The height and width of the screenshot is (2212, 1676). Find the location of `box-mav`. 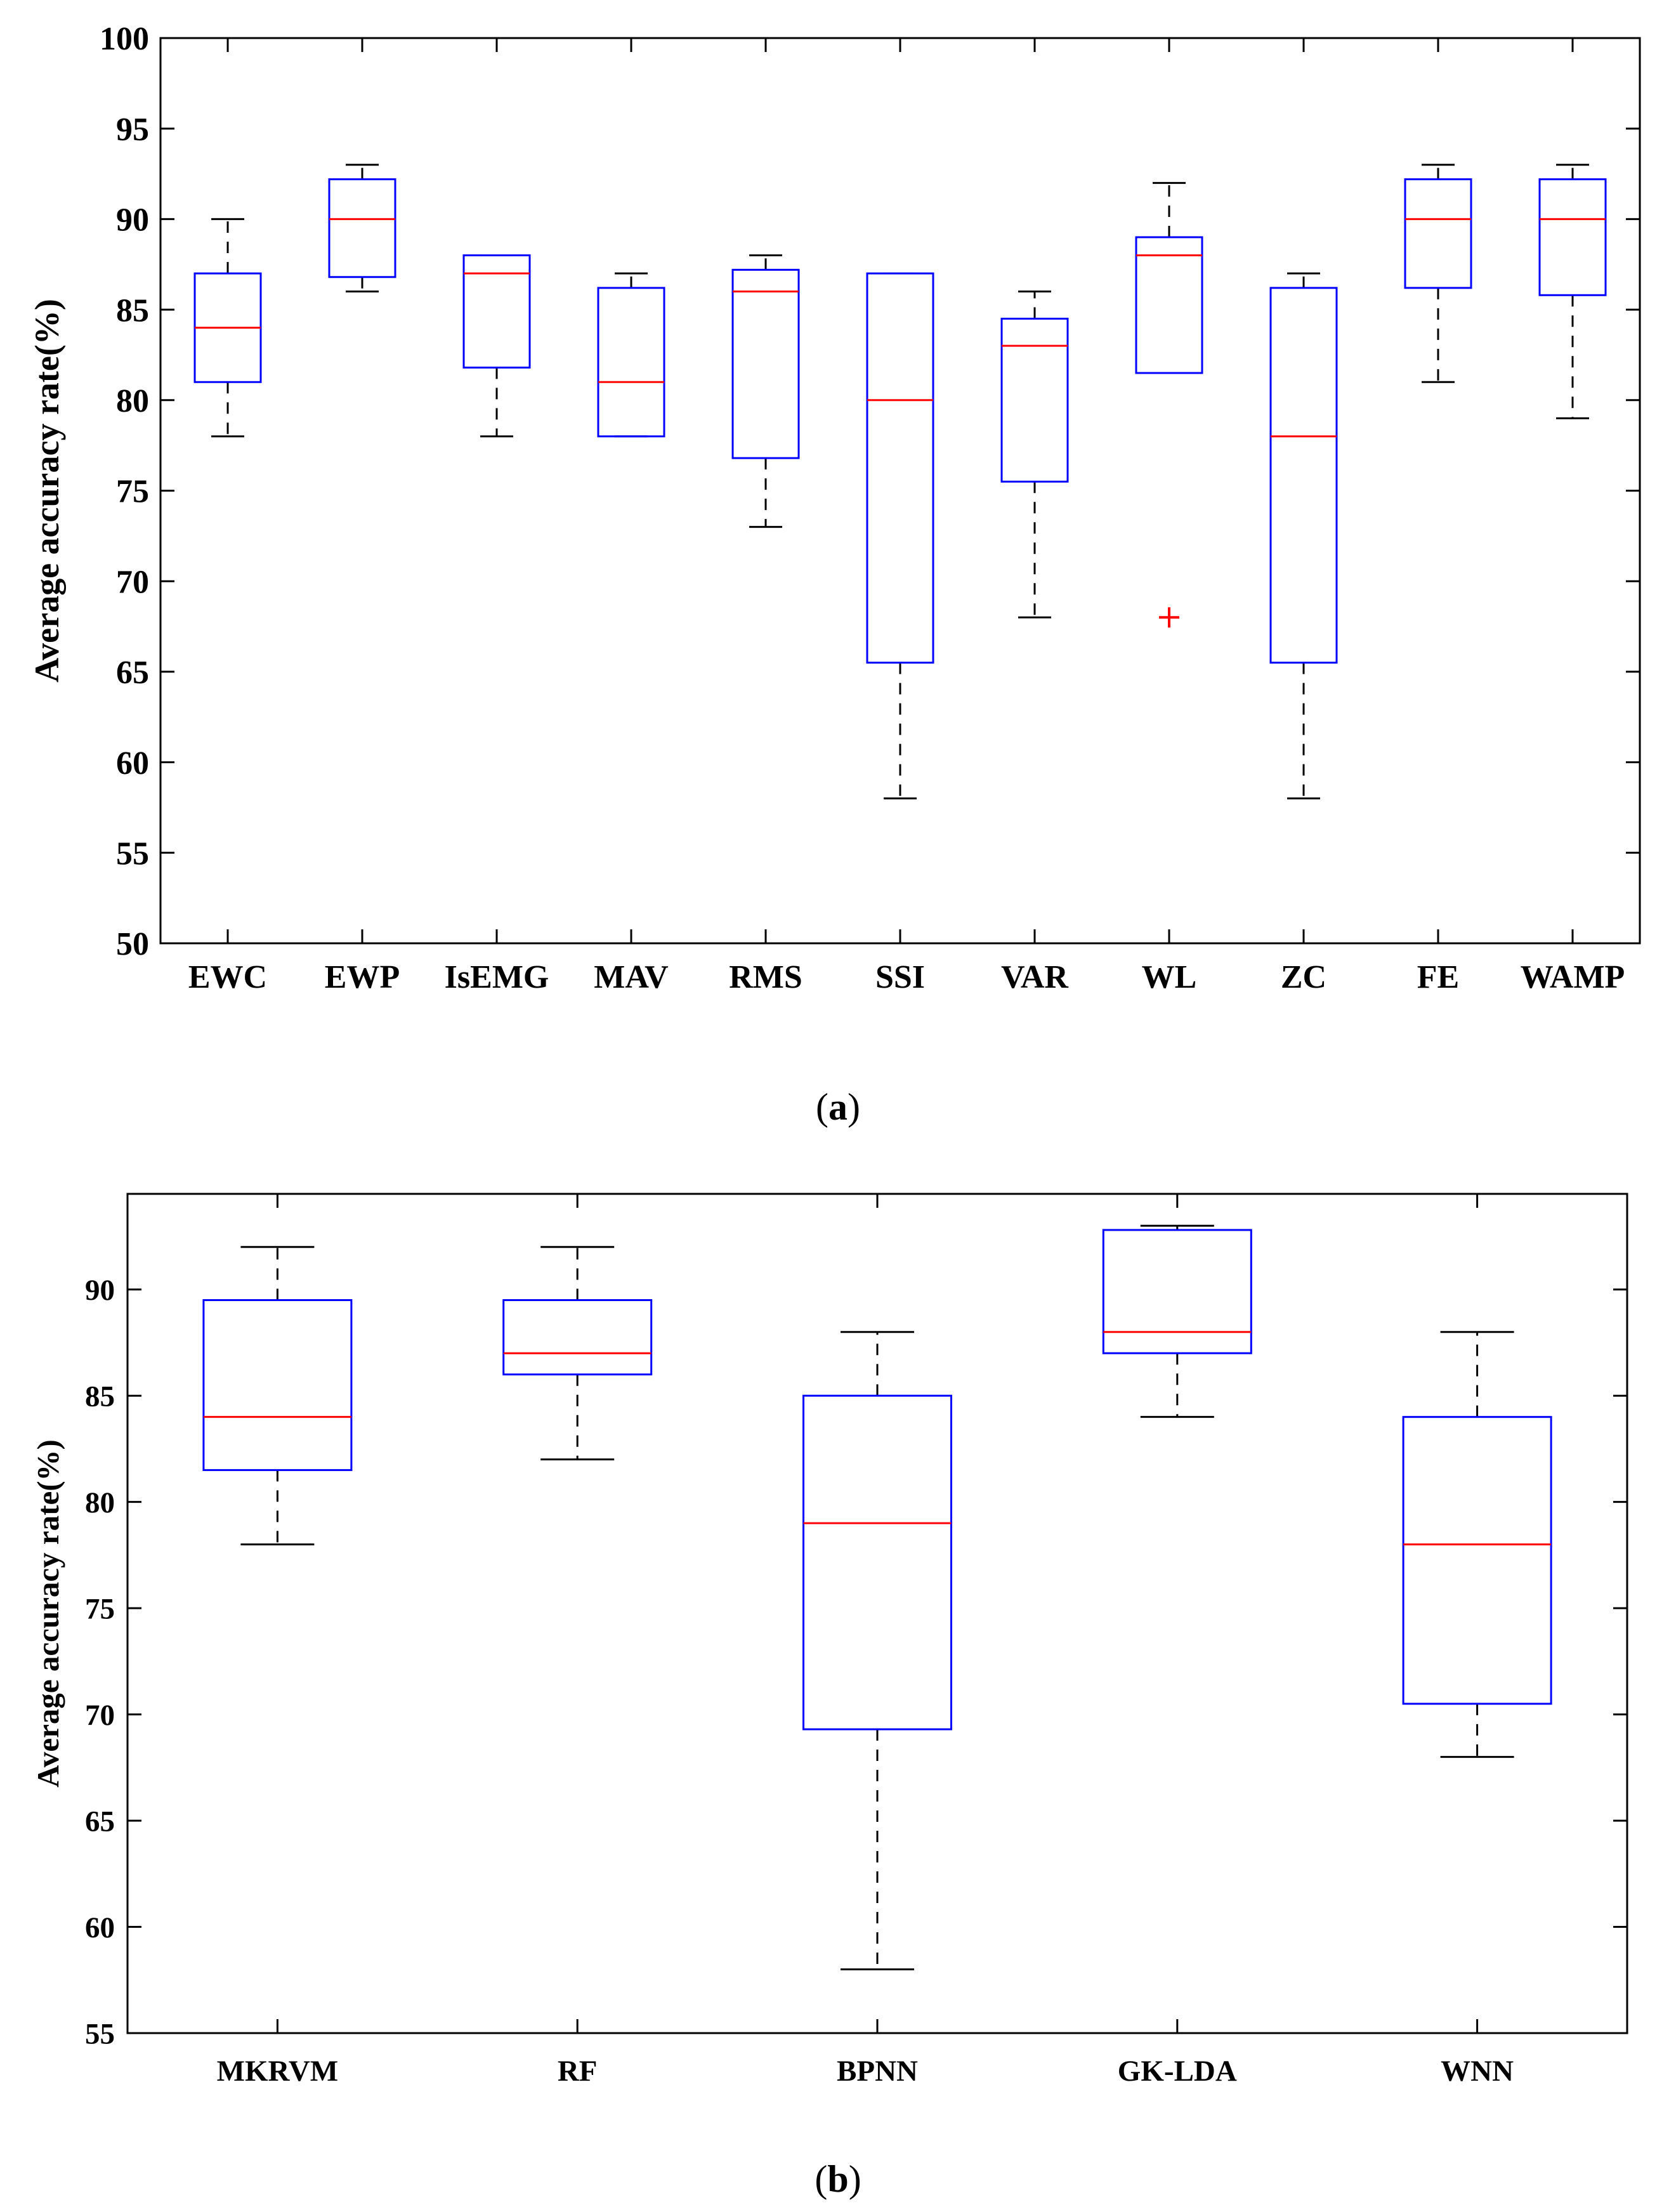

box-mav is located at coordinates (631, 355).